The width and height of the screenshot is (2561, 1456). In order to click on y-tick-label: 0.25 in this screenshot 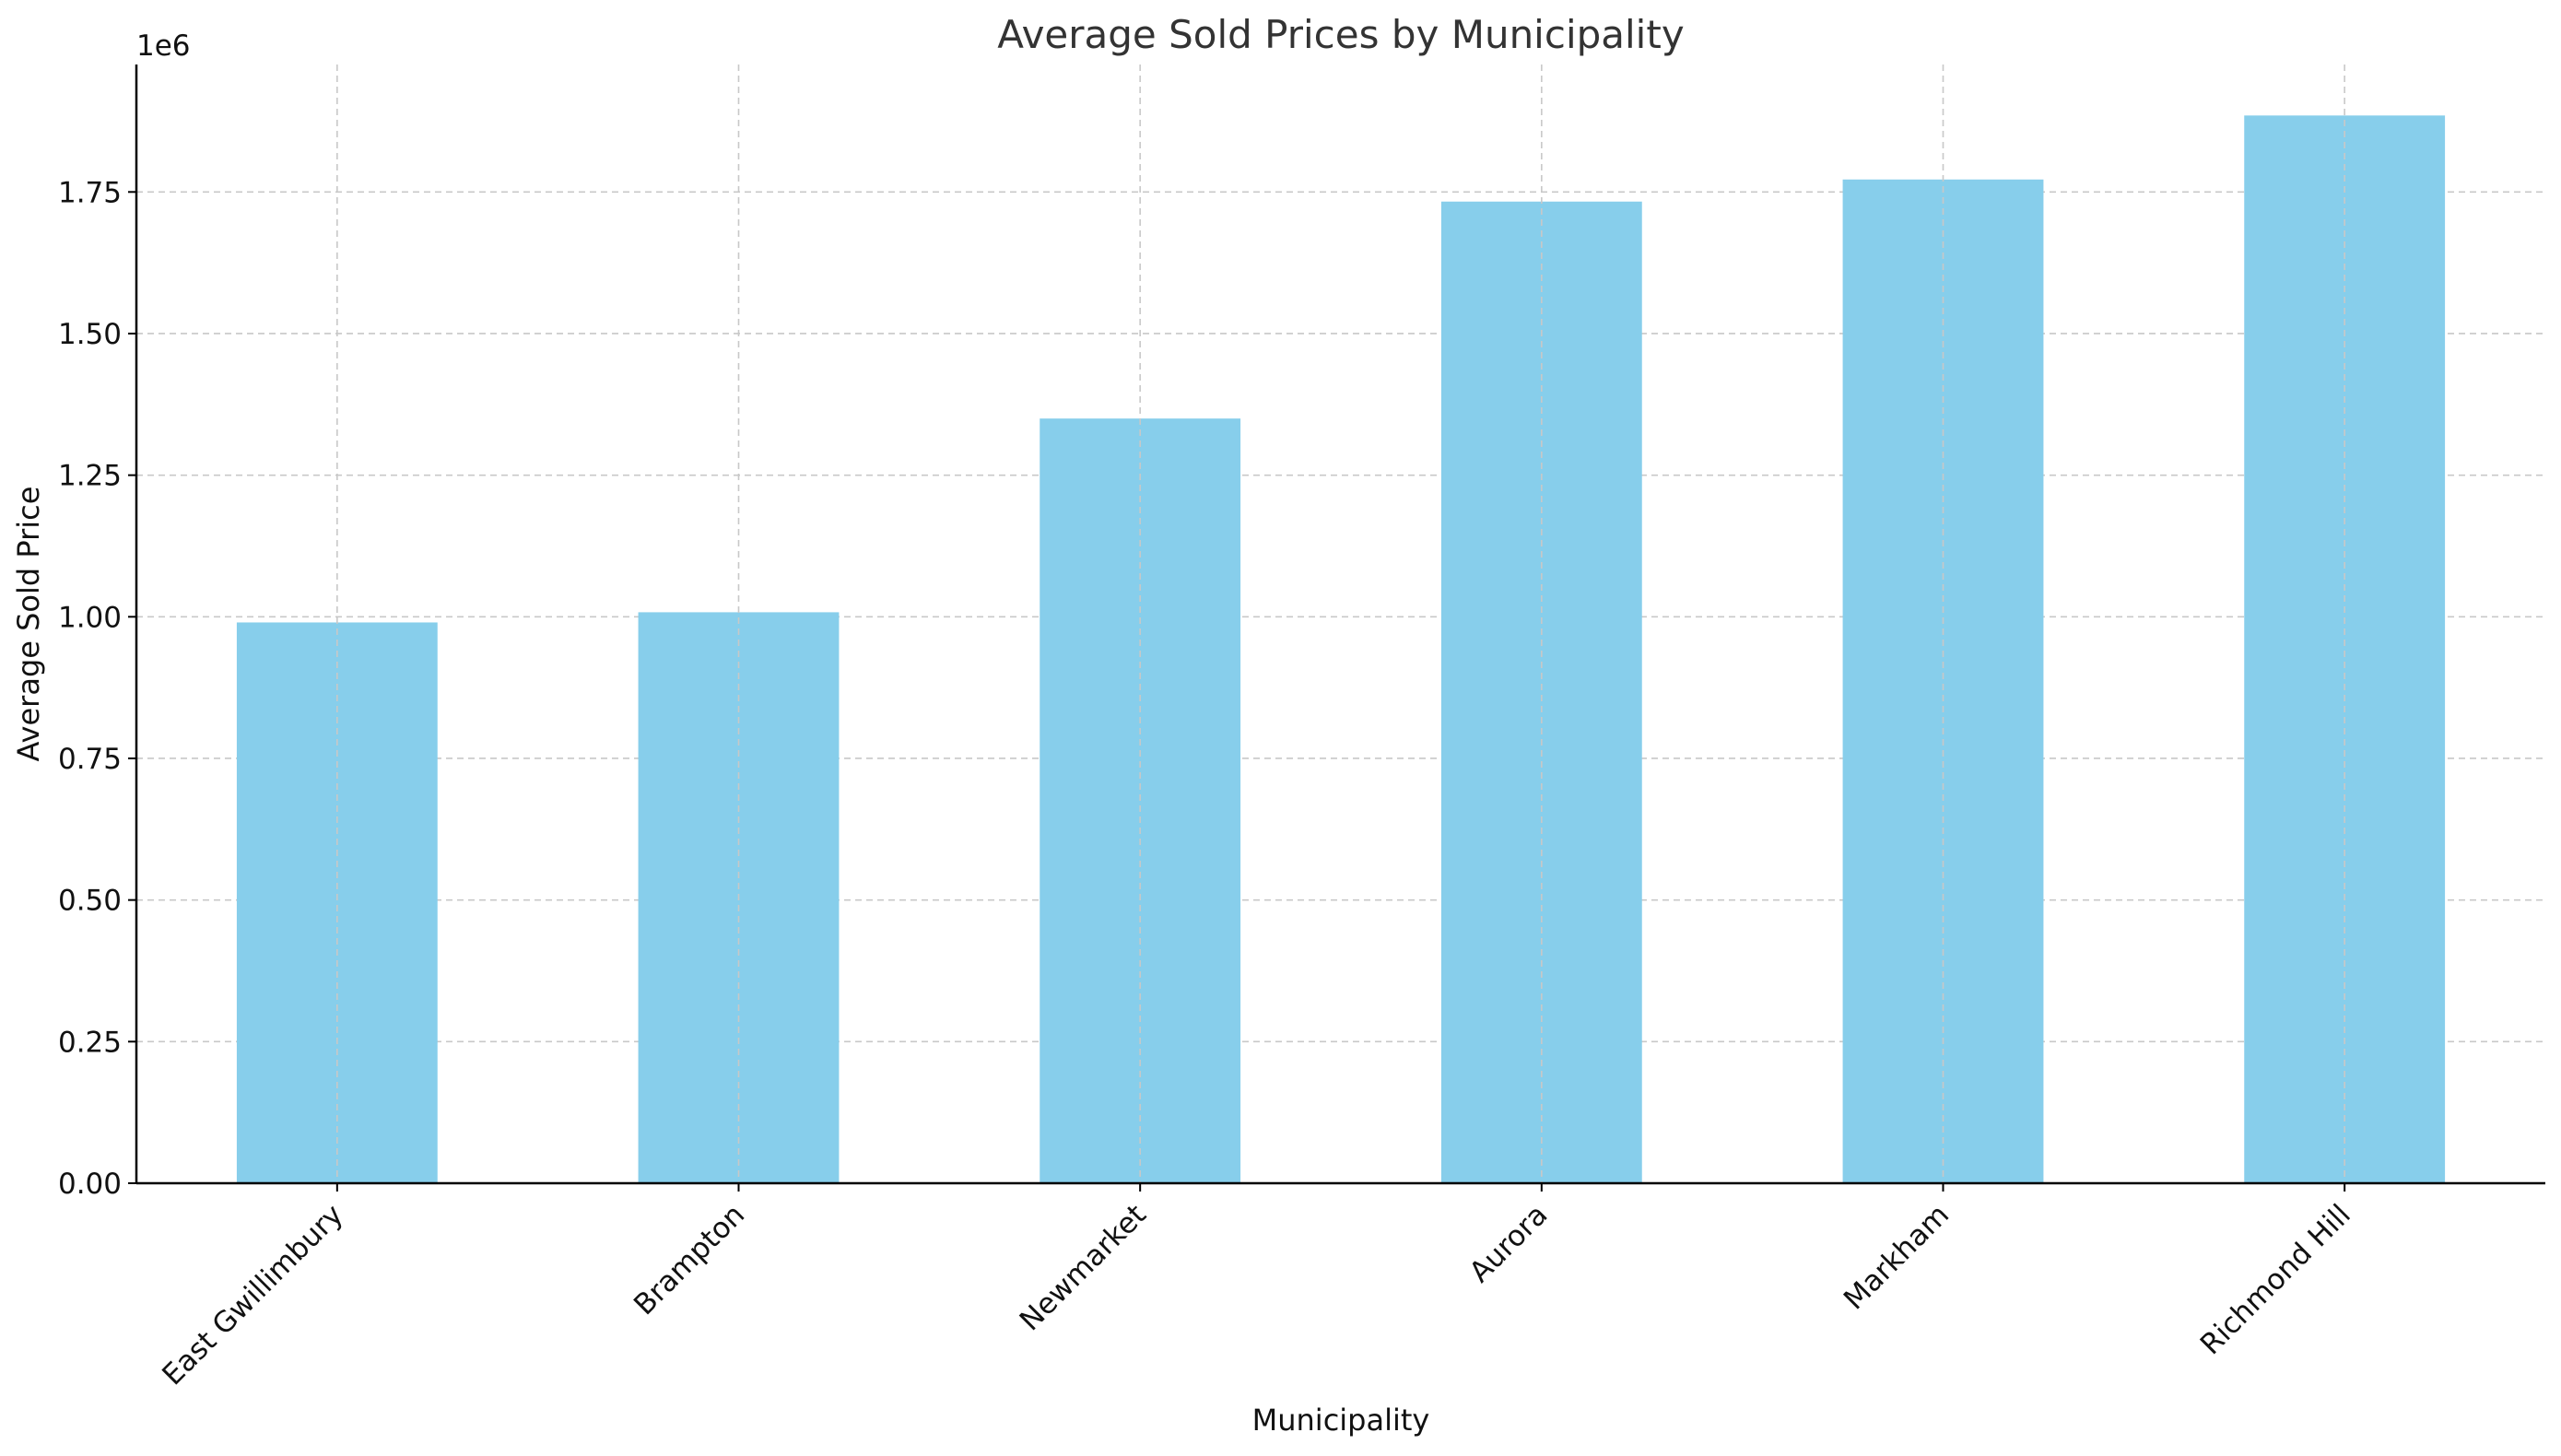, I will do `click(90, 1042)`.